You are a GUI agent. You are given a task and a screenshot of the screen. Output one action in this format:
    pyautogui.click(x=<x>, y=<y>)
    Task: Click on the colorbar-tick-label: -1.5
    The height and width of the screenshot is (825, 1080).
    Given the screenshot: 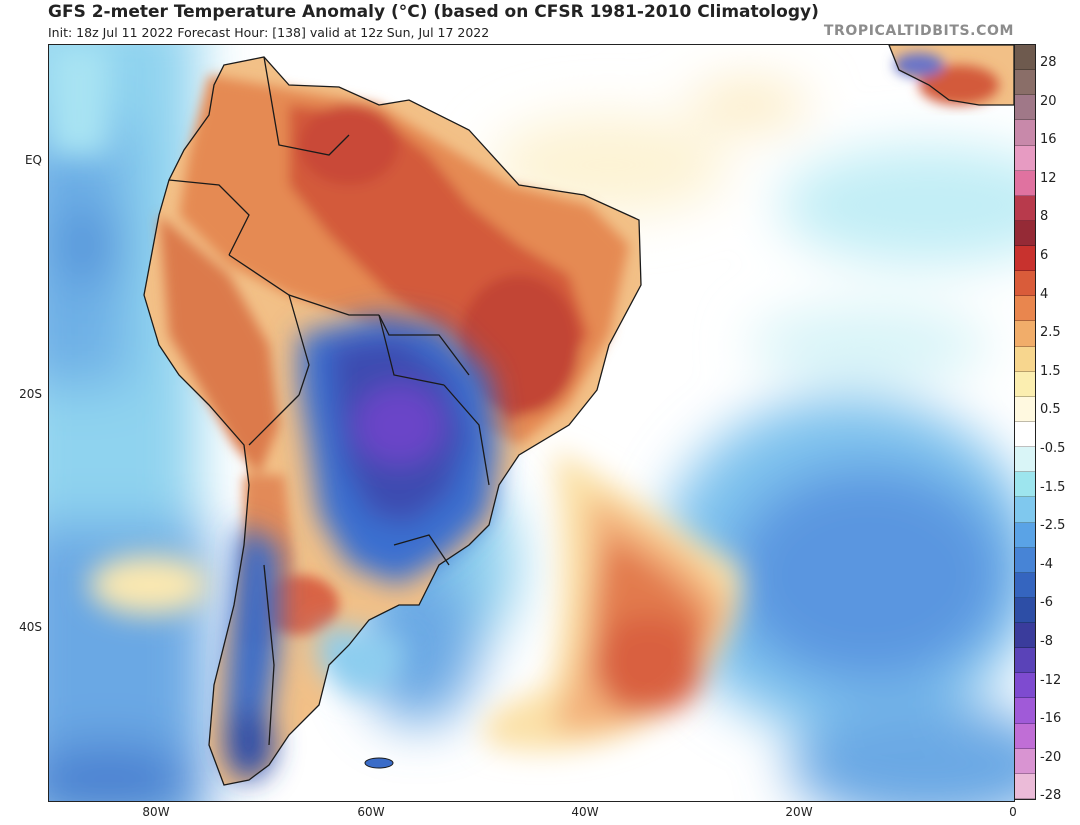 What is the action you would take?
    pyautogui.click(x=1053, y=487)
    